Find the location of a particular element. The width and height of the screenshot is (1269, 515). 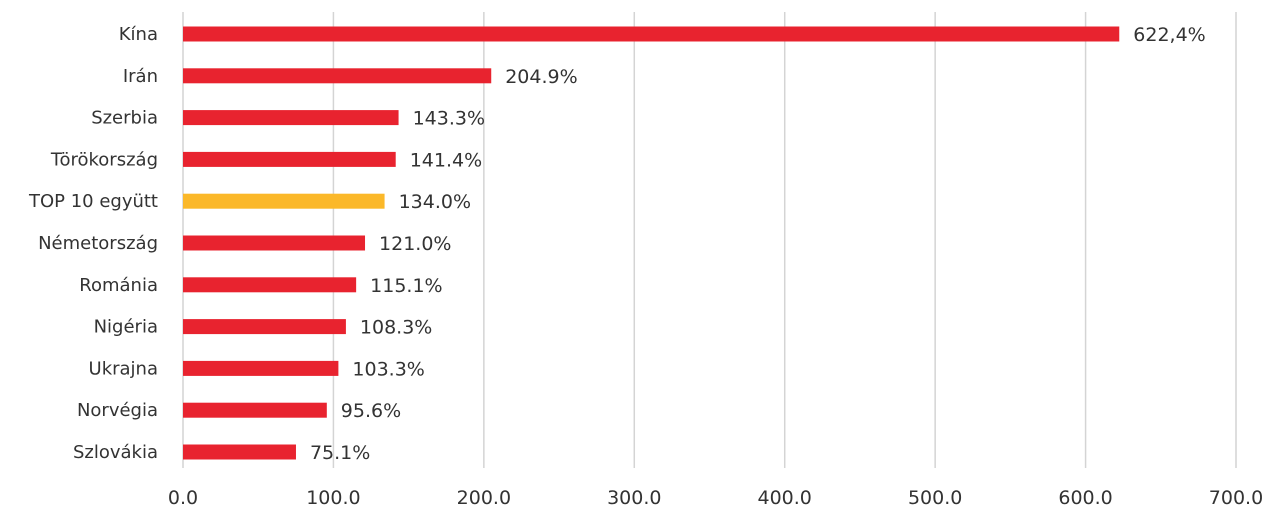

data-label: 141.4% is located at coordinates (446, 160).